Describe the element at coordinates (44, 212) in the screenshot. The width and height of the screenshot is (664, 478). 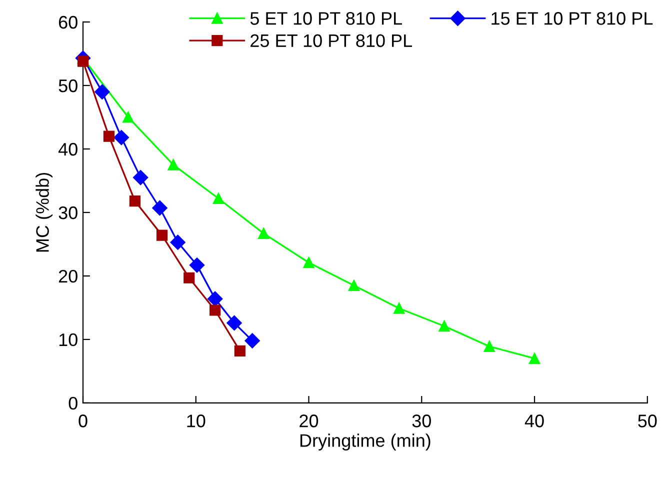
I see `y-axis-title: MC (%db)` at that location.